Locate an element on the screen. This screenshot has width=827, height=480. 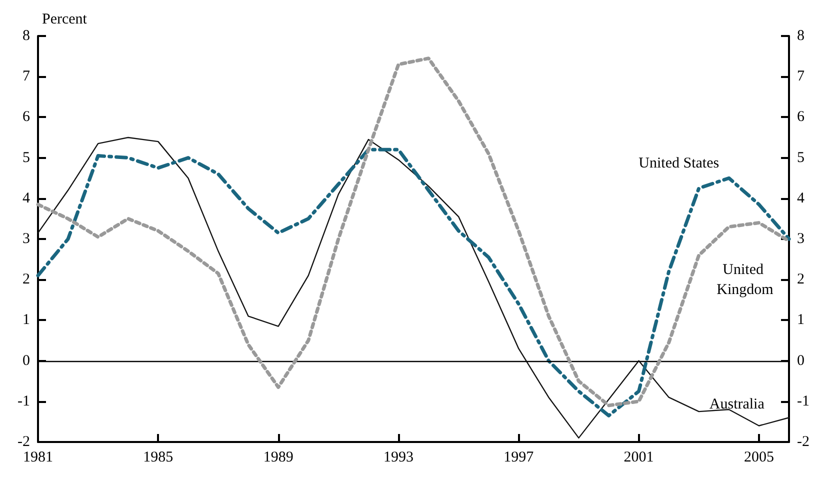
y2-tick-label: 6 is located at coordinates (801, 117).